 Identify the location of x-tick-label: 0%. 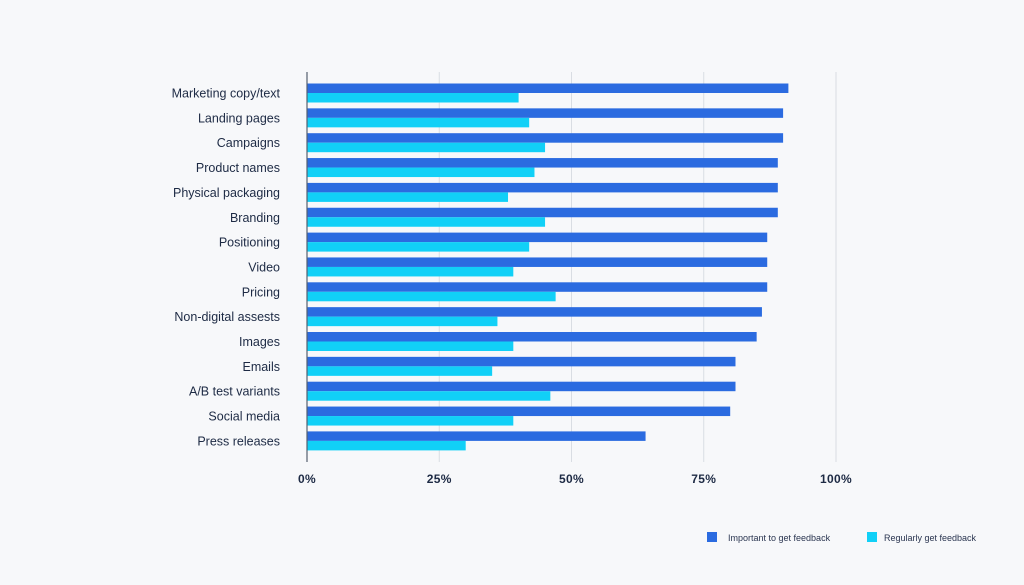
(307, 479).